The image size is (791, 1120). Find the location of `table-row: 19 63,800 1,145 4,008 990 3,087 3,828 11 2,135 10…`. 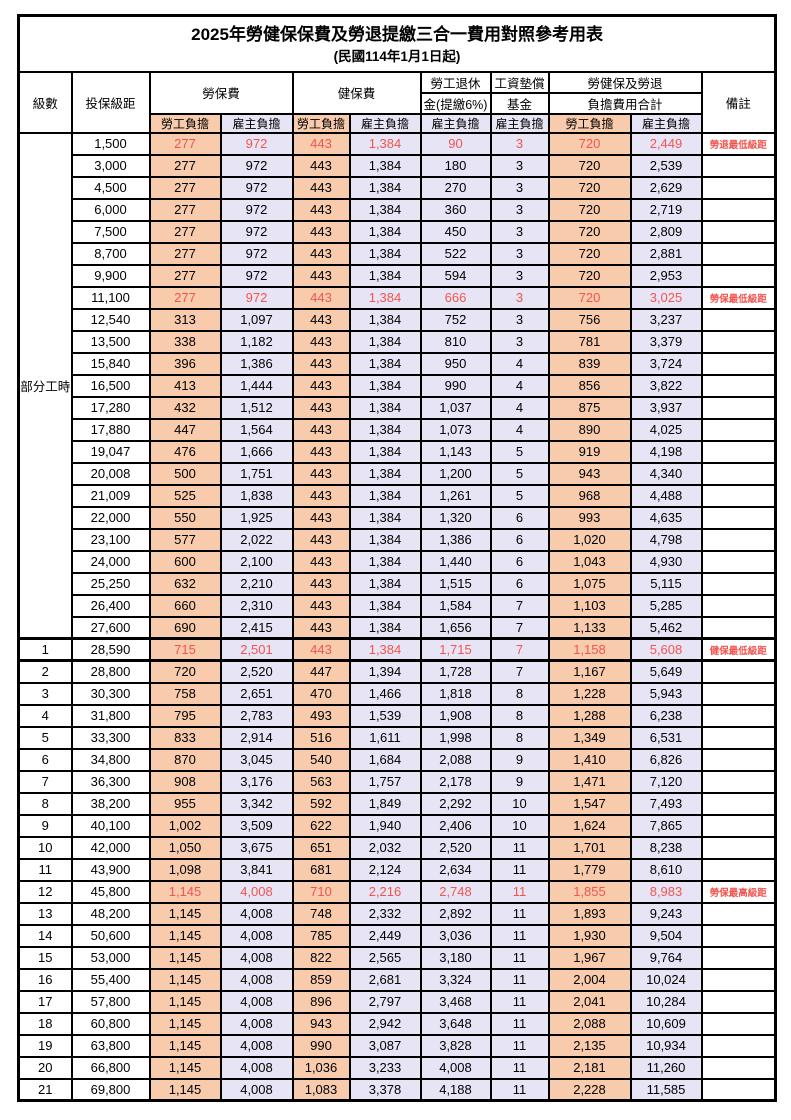

table-row: 19 63,800 1,145 4,008 990 3,087 3,828 11 2,135 10… is located at coordinates (397, 1045).